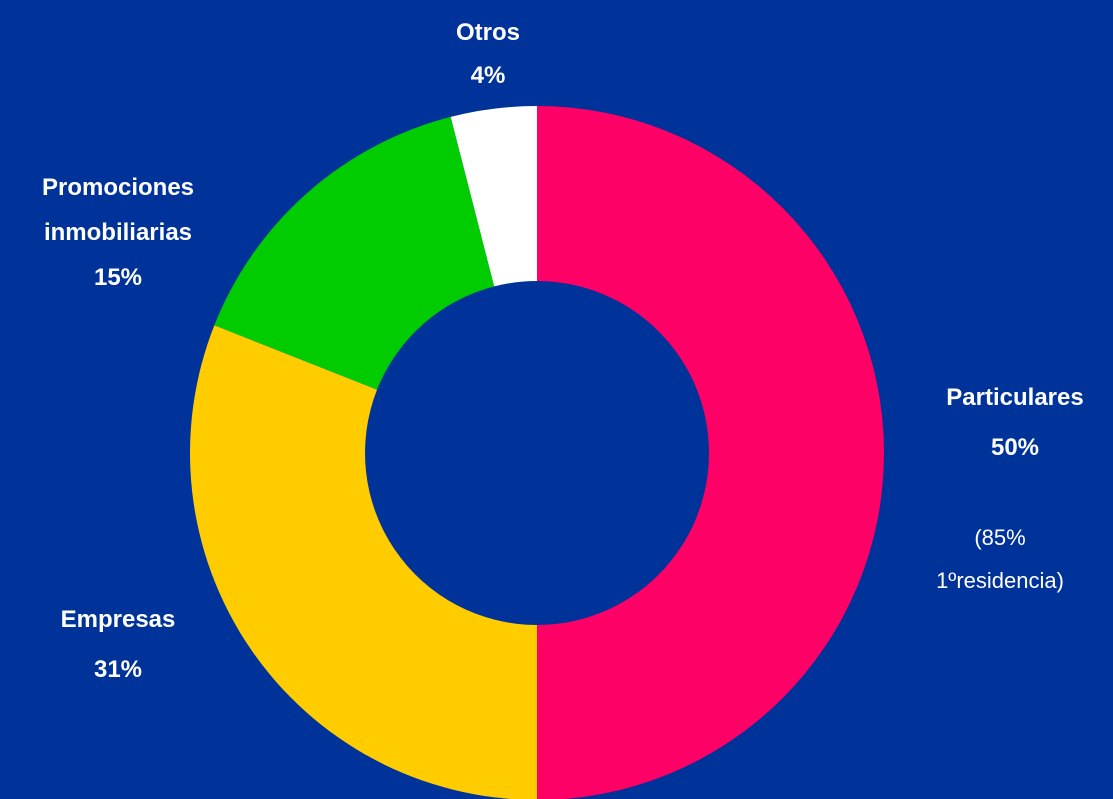 The image size is (1113, 799). Describe the element at coordinates (118, 669) in the screenshot. I see `empresas-value-label: 31%` at that location.